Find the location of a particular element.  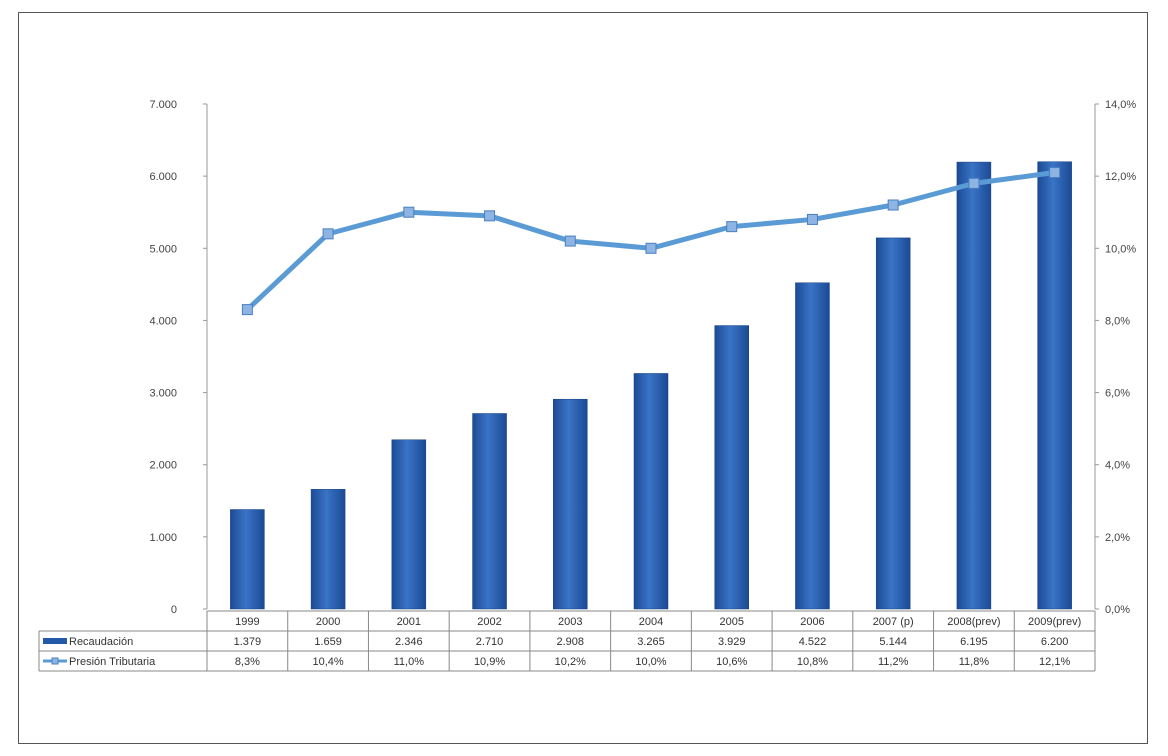

left-axis-tick-label: 7.000 is located at coordinates (163, 105).